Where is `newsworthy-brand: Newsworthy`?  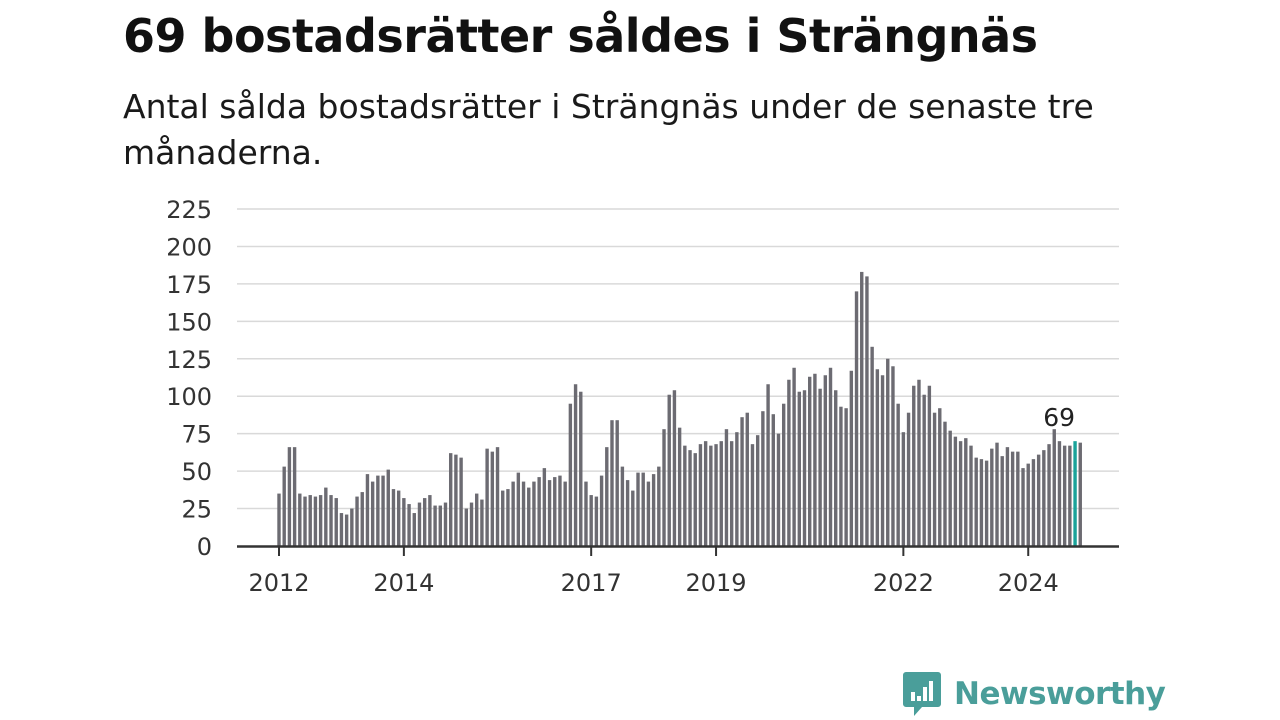 newsworthy-brand: Newsworthy is located at coordinates (1034, 694).